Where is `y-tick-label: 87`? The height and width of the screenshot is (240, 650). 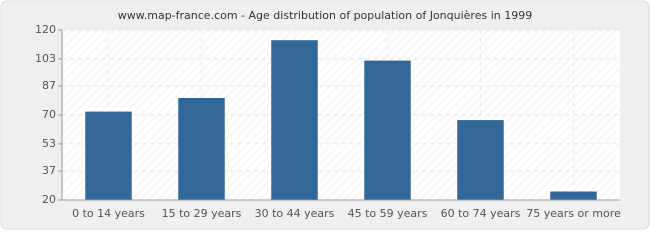
y-tick-label: 87 is located at coordinates (49, 85).